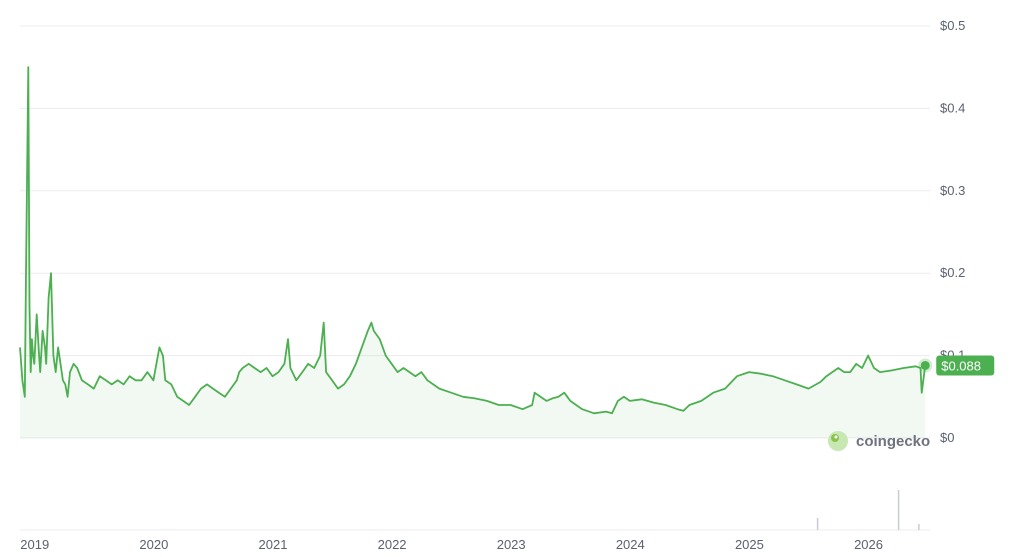 The height and width of the screenshot is (557, 1014). What do you see at coordinates (868, 544) in the screenshot?
I see `x-tick-label: 2026` at bounding box center [868, 544].